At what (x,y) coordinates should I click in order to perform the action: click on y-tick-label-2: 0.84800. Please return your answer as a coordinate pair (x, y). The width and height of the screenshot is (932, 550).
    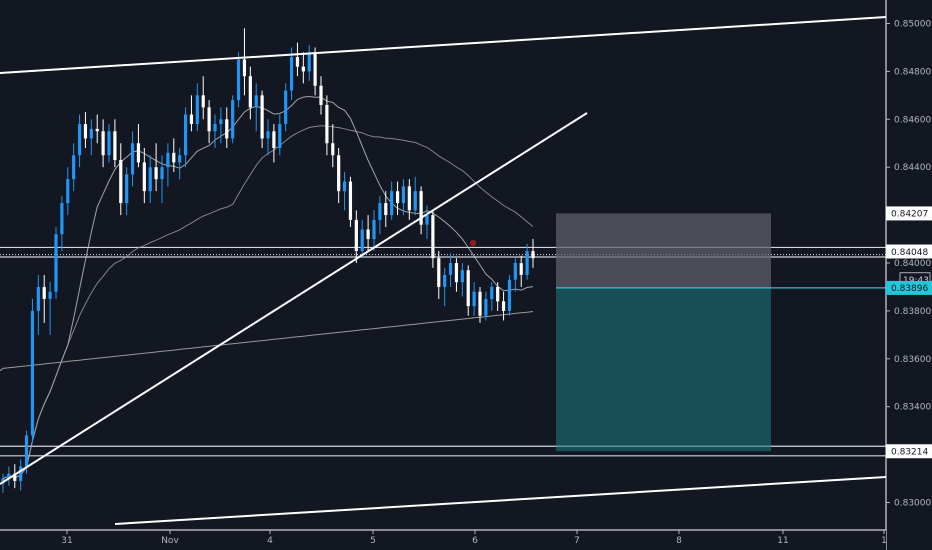
    Looking at the image, I should click on (912, 72).